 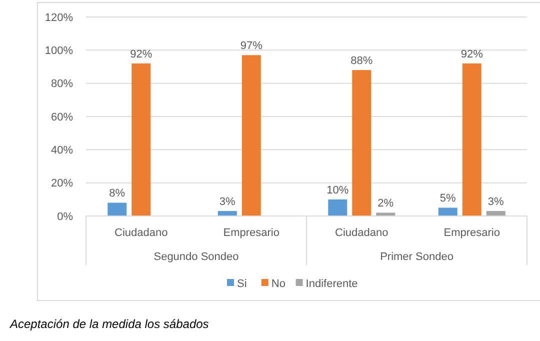 What do you see at coordinates (62, 150) in the screenshot?
I see `y-tick-label: 40%` at bounding box center [62, 150].